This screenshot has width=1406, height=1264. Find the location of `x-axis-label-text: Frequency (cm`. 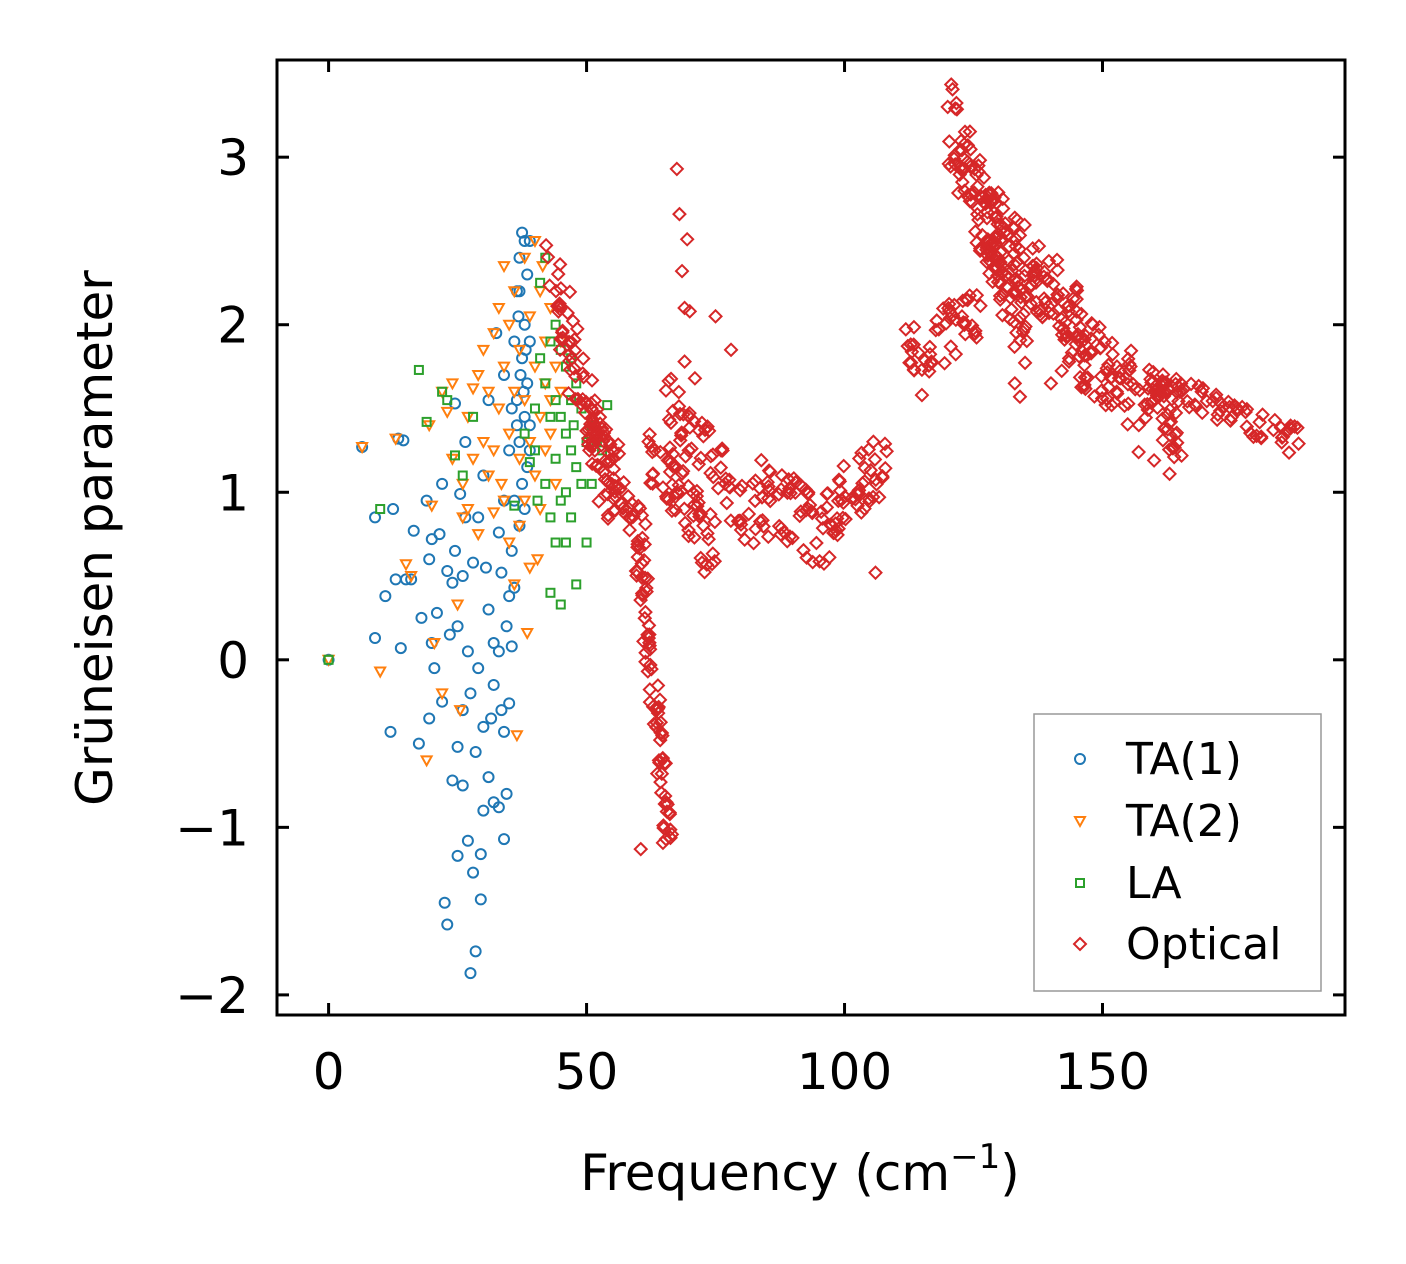

x-axis-label-text: Frequency (cm is located at coordinates (765, 1173).